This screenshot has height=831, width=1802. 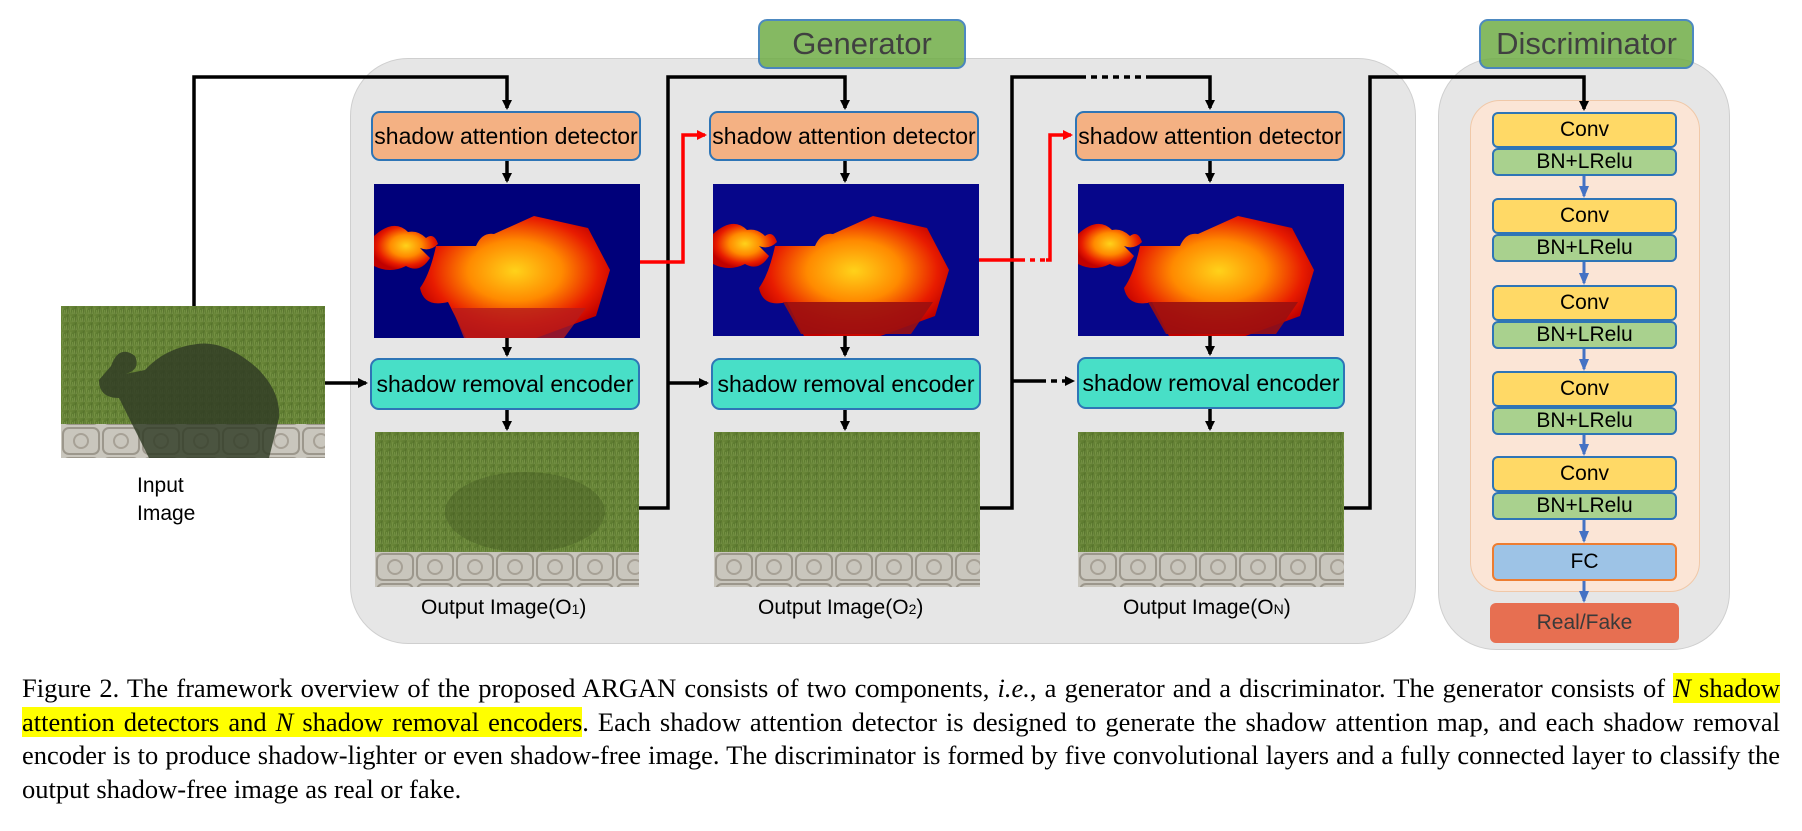 I want to click on shadow-removal-encoder-2: shadow removal encoder, so click(x=846, y=384).